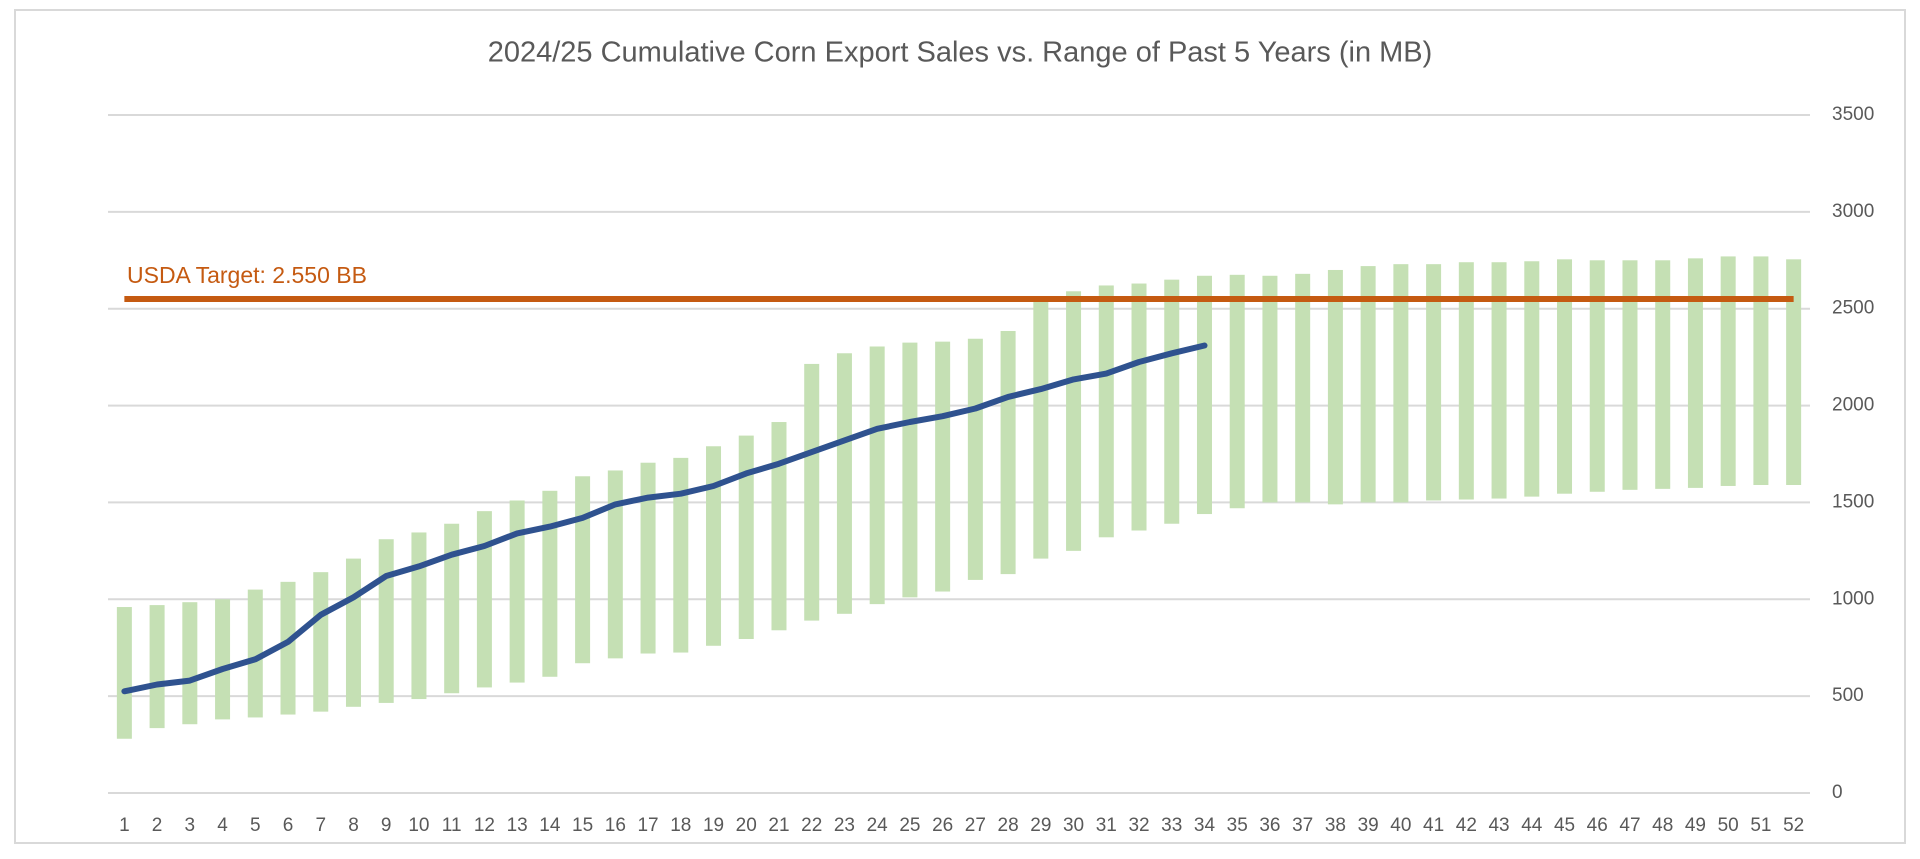  Describe the element at coordinates (1237, 825) in the screenshot. I see `x-tick-label: 35` at that location.